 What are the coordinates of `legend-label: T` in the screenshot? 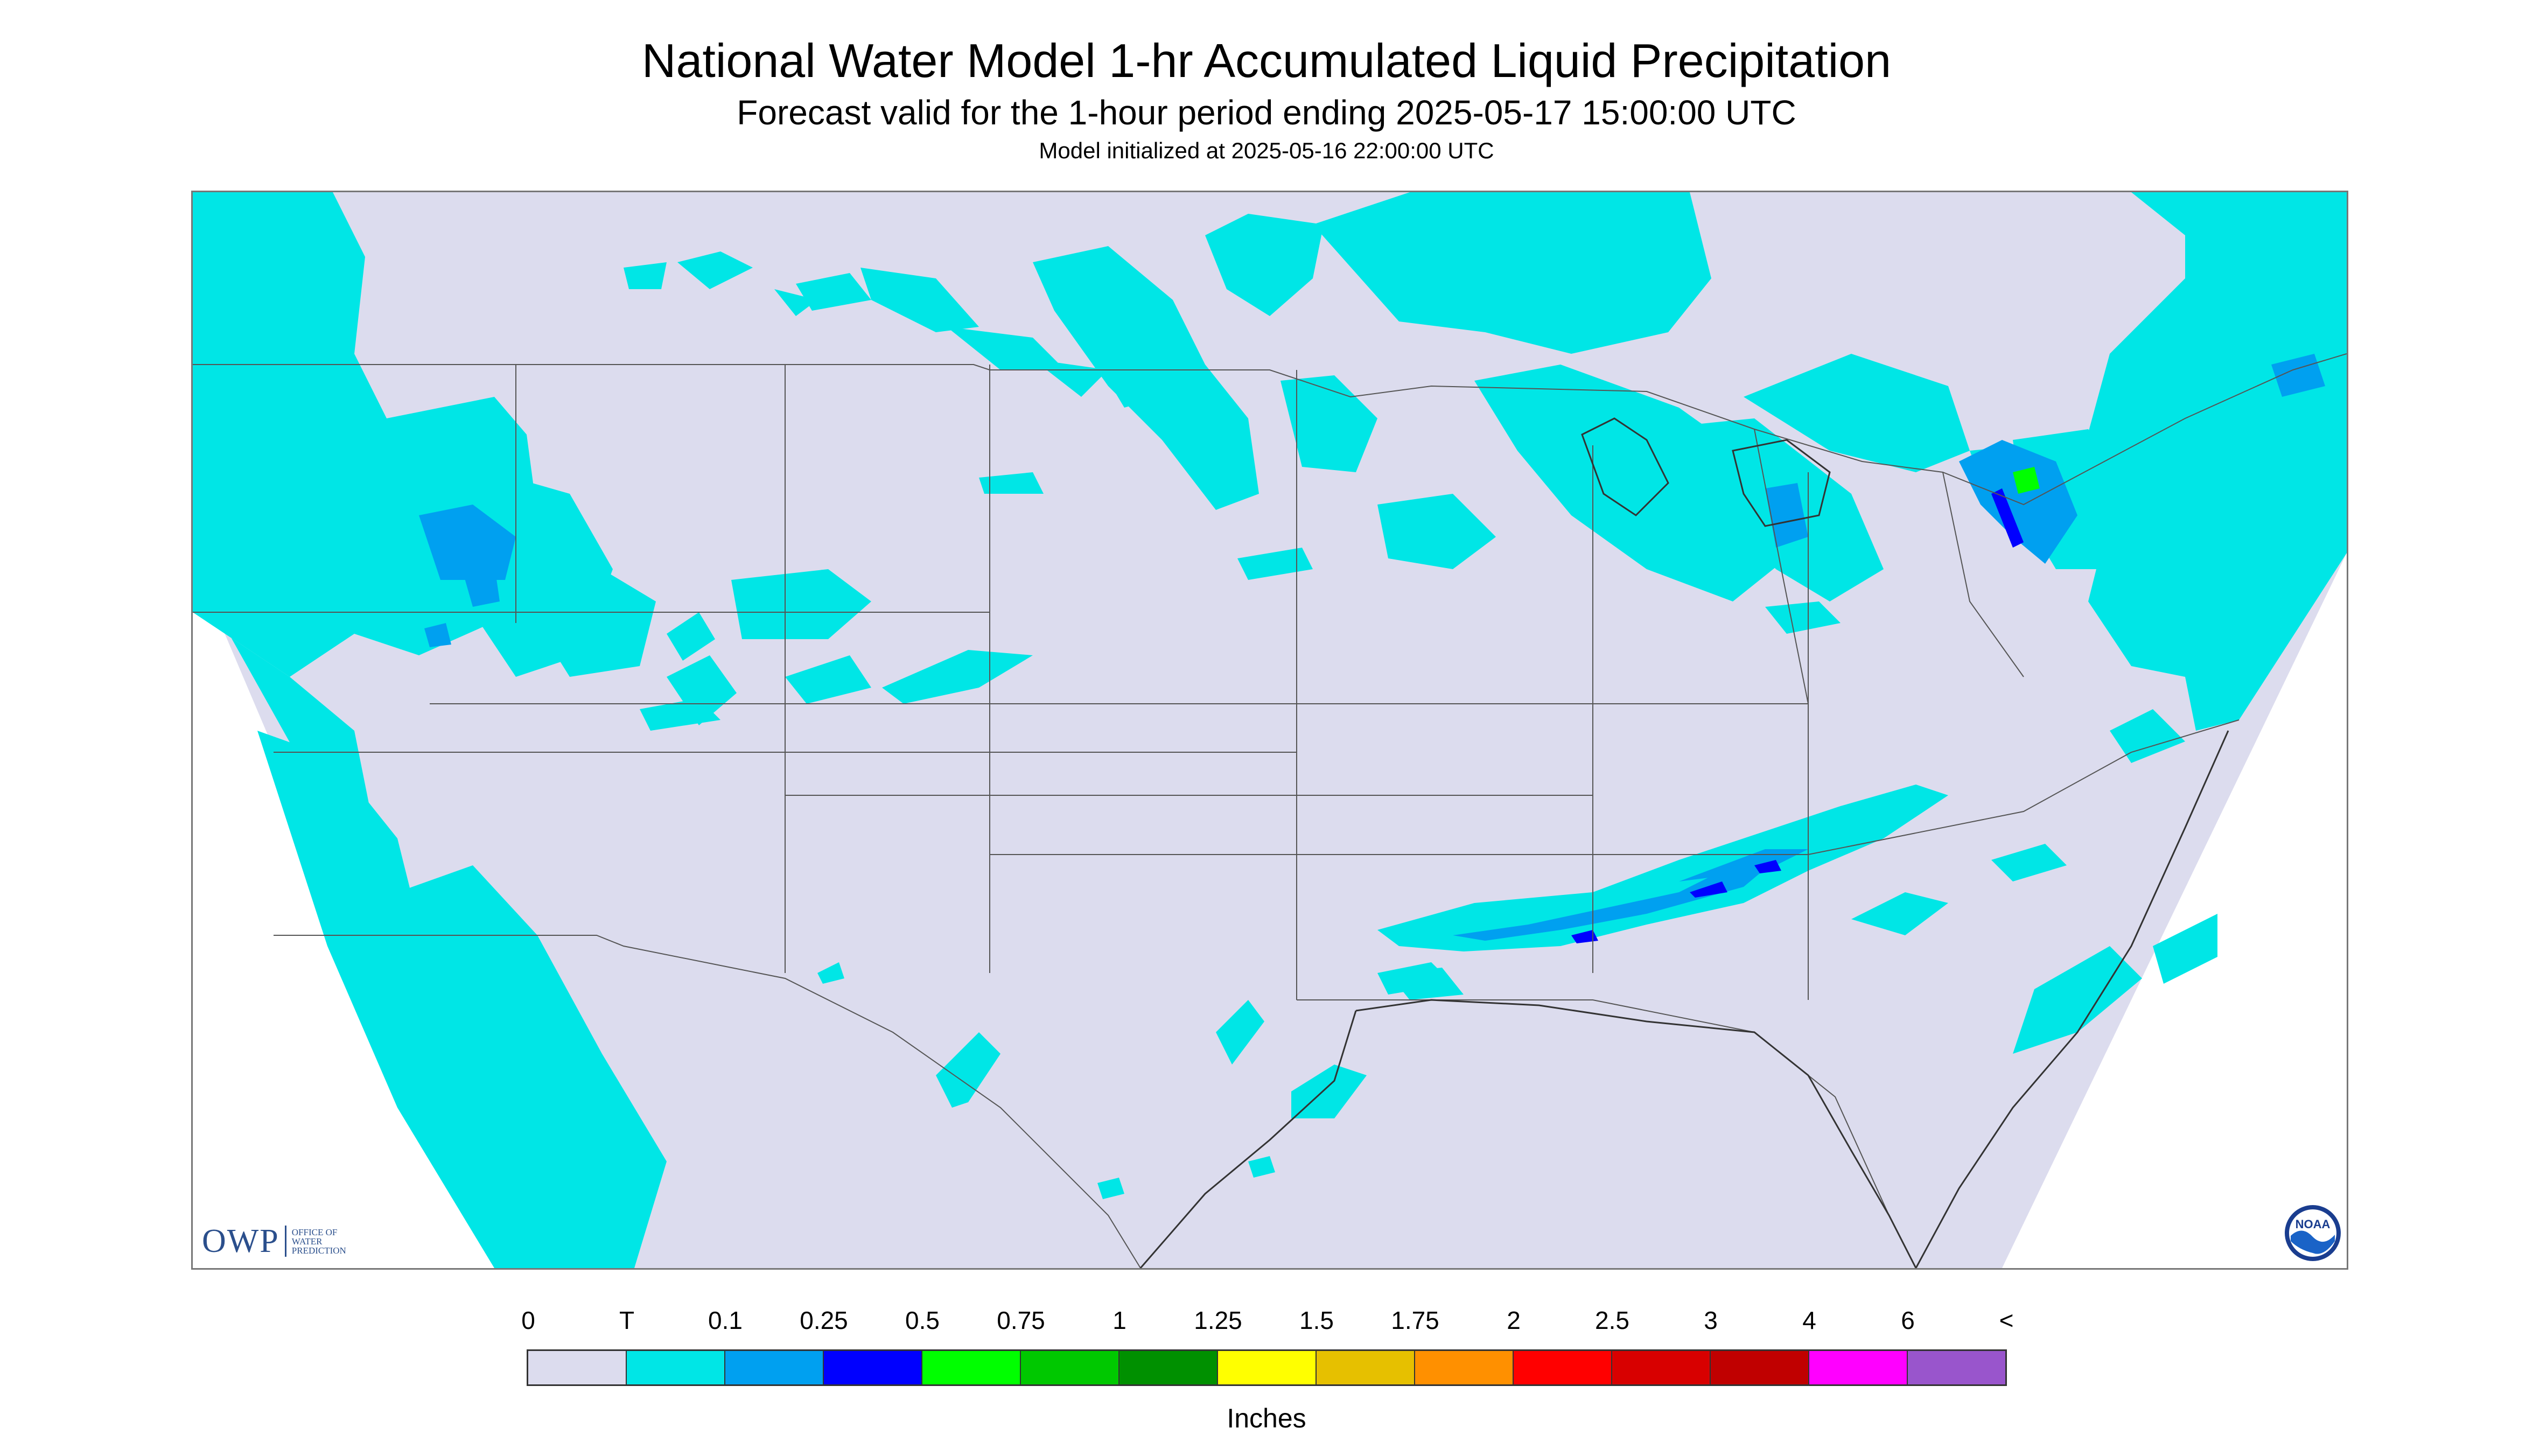 It's located at (627, 1320).